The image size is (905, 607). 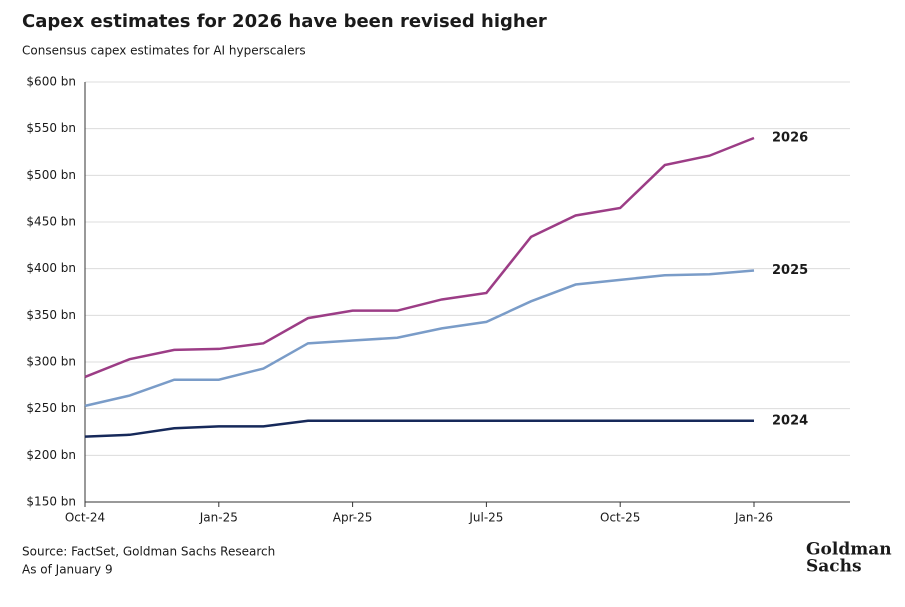 I want to click on y-tick-label: $500 bn, so click(x=51, y=175).